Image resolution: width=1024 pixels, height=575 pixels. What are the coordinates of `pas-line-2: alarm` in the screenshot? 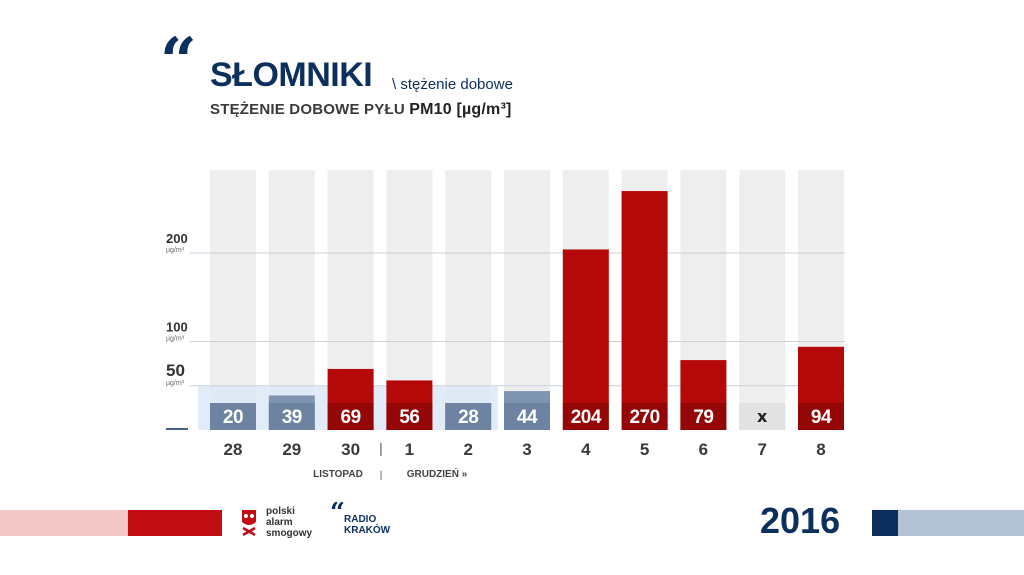 It's located at (279, 522).